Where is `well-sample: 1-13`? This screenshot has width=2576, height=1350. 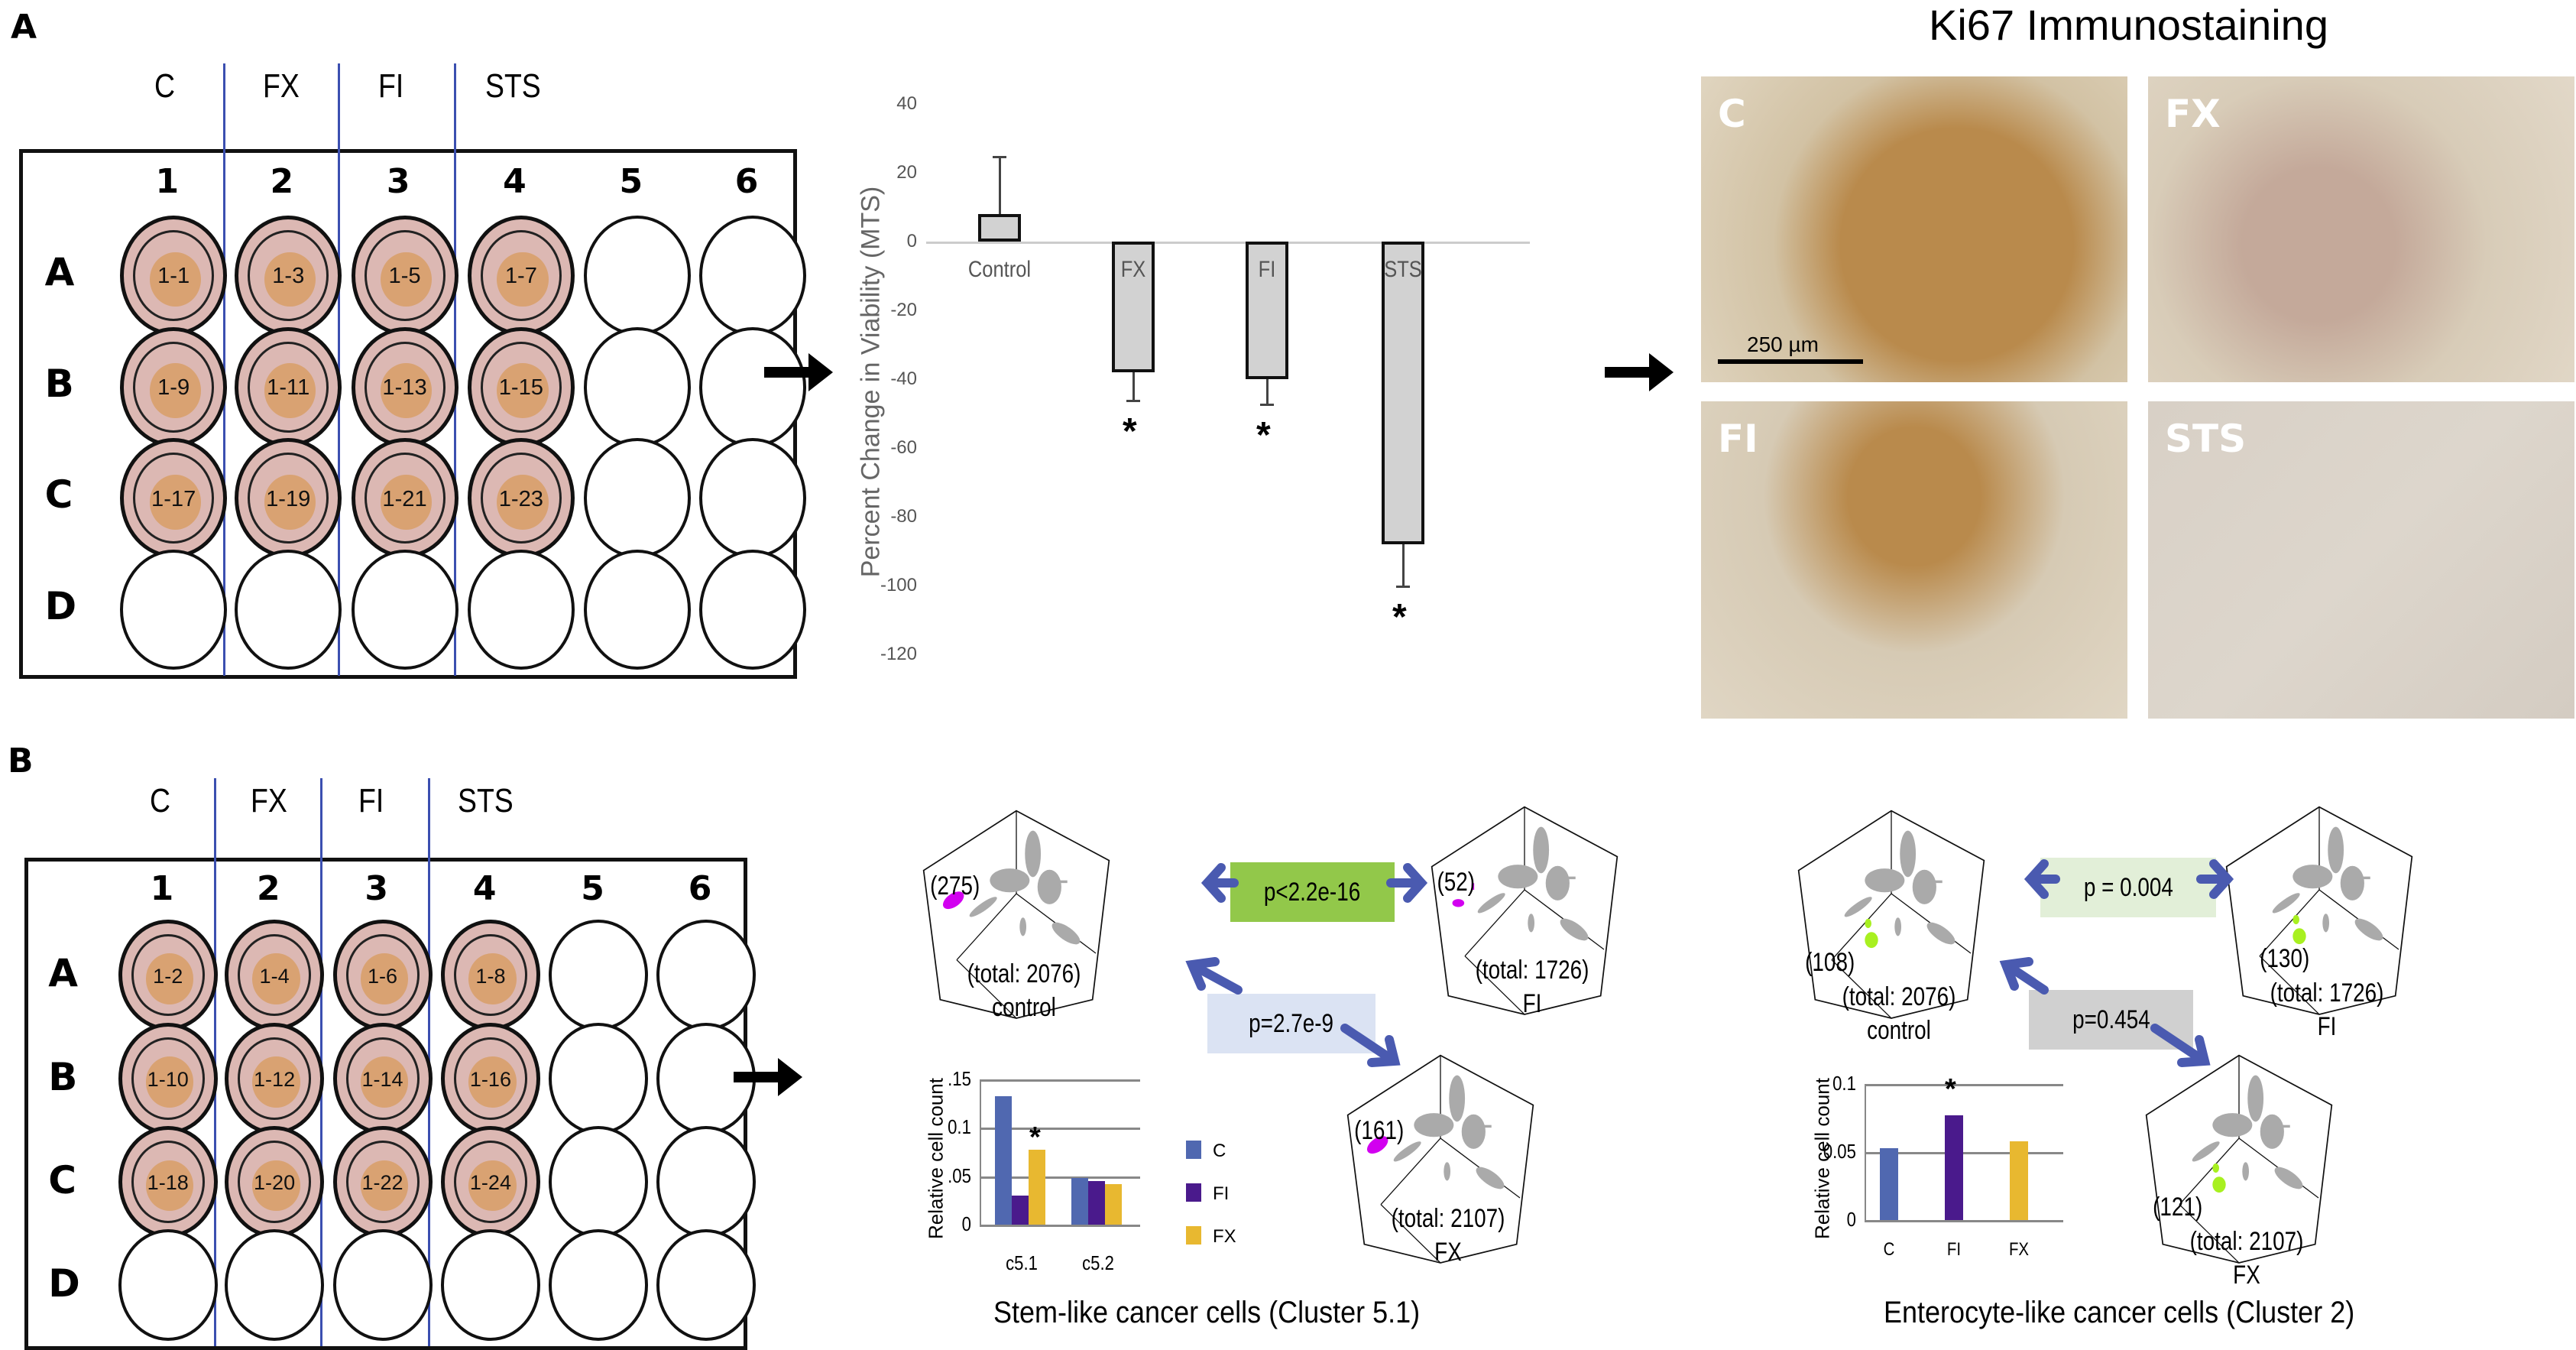
well-sample: 1-13 is located at coordinates (404, 386).